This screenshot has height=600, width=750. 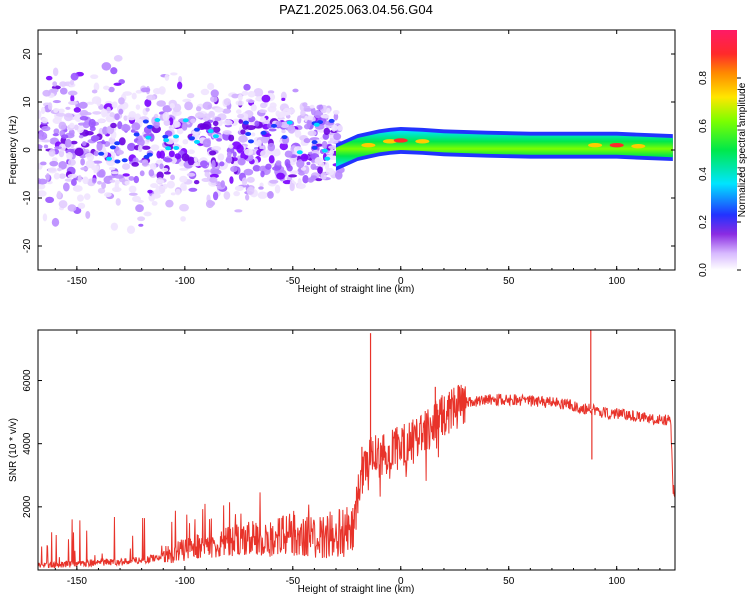 What do you see at coordinates (703, 78) in the screenshot?
I see `colorbar-tick-label: 0.8` at bounding box center [703, 78].